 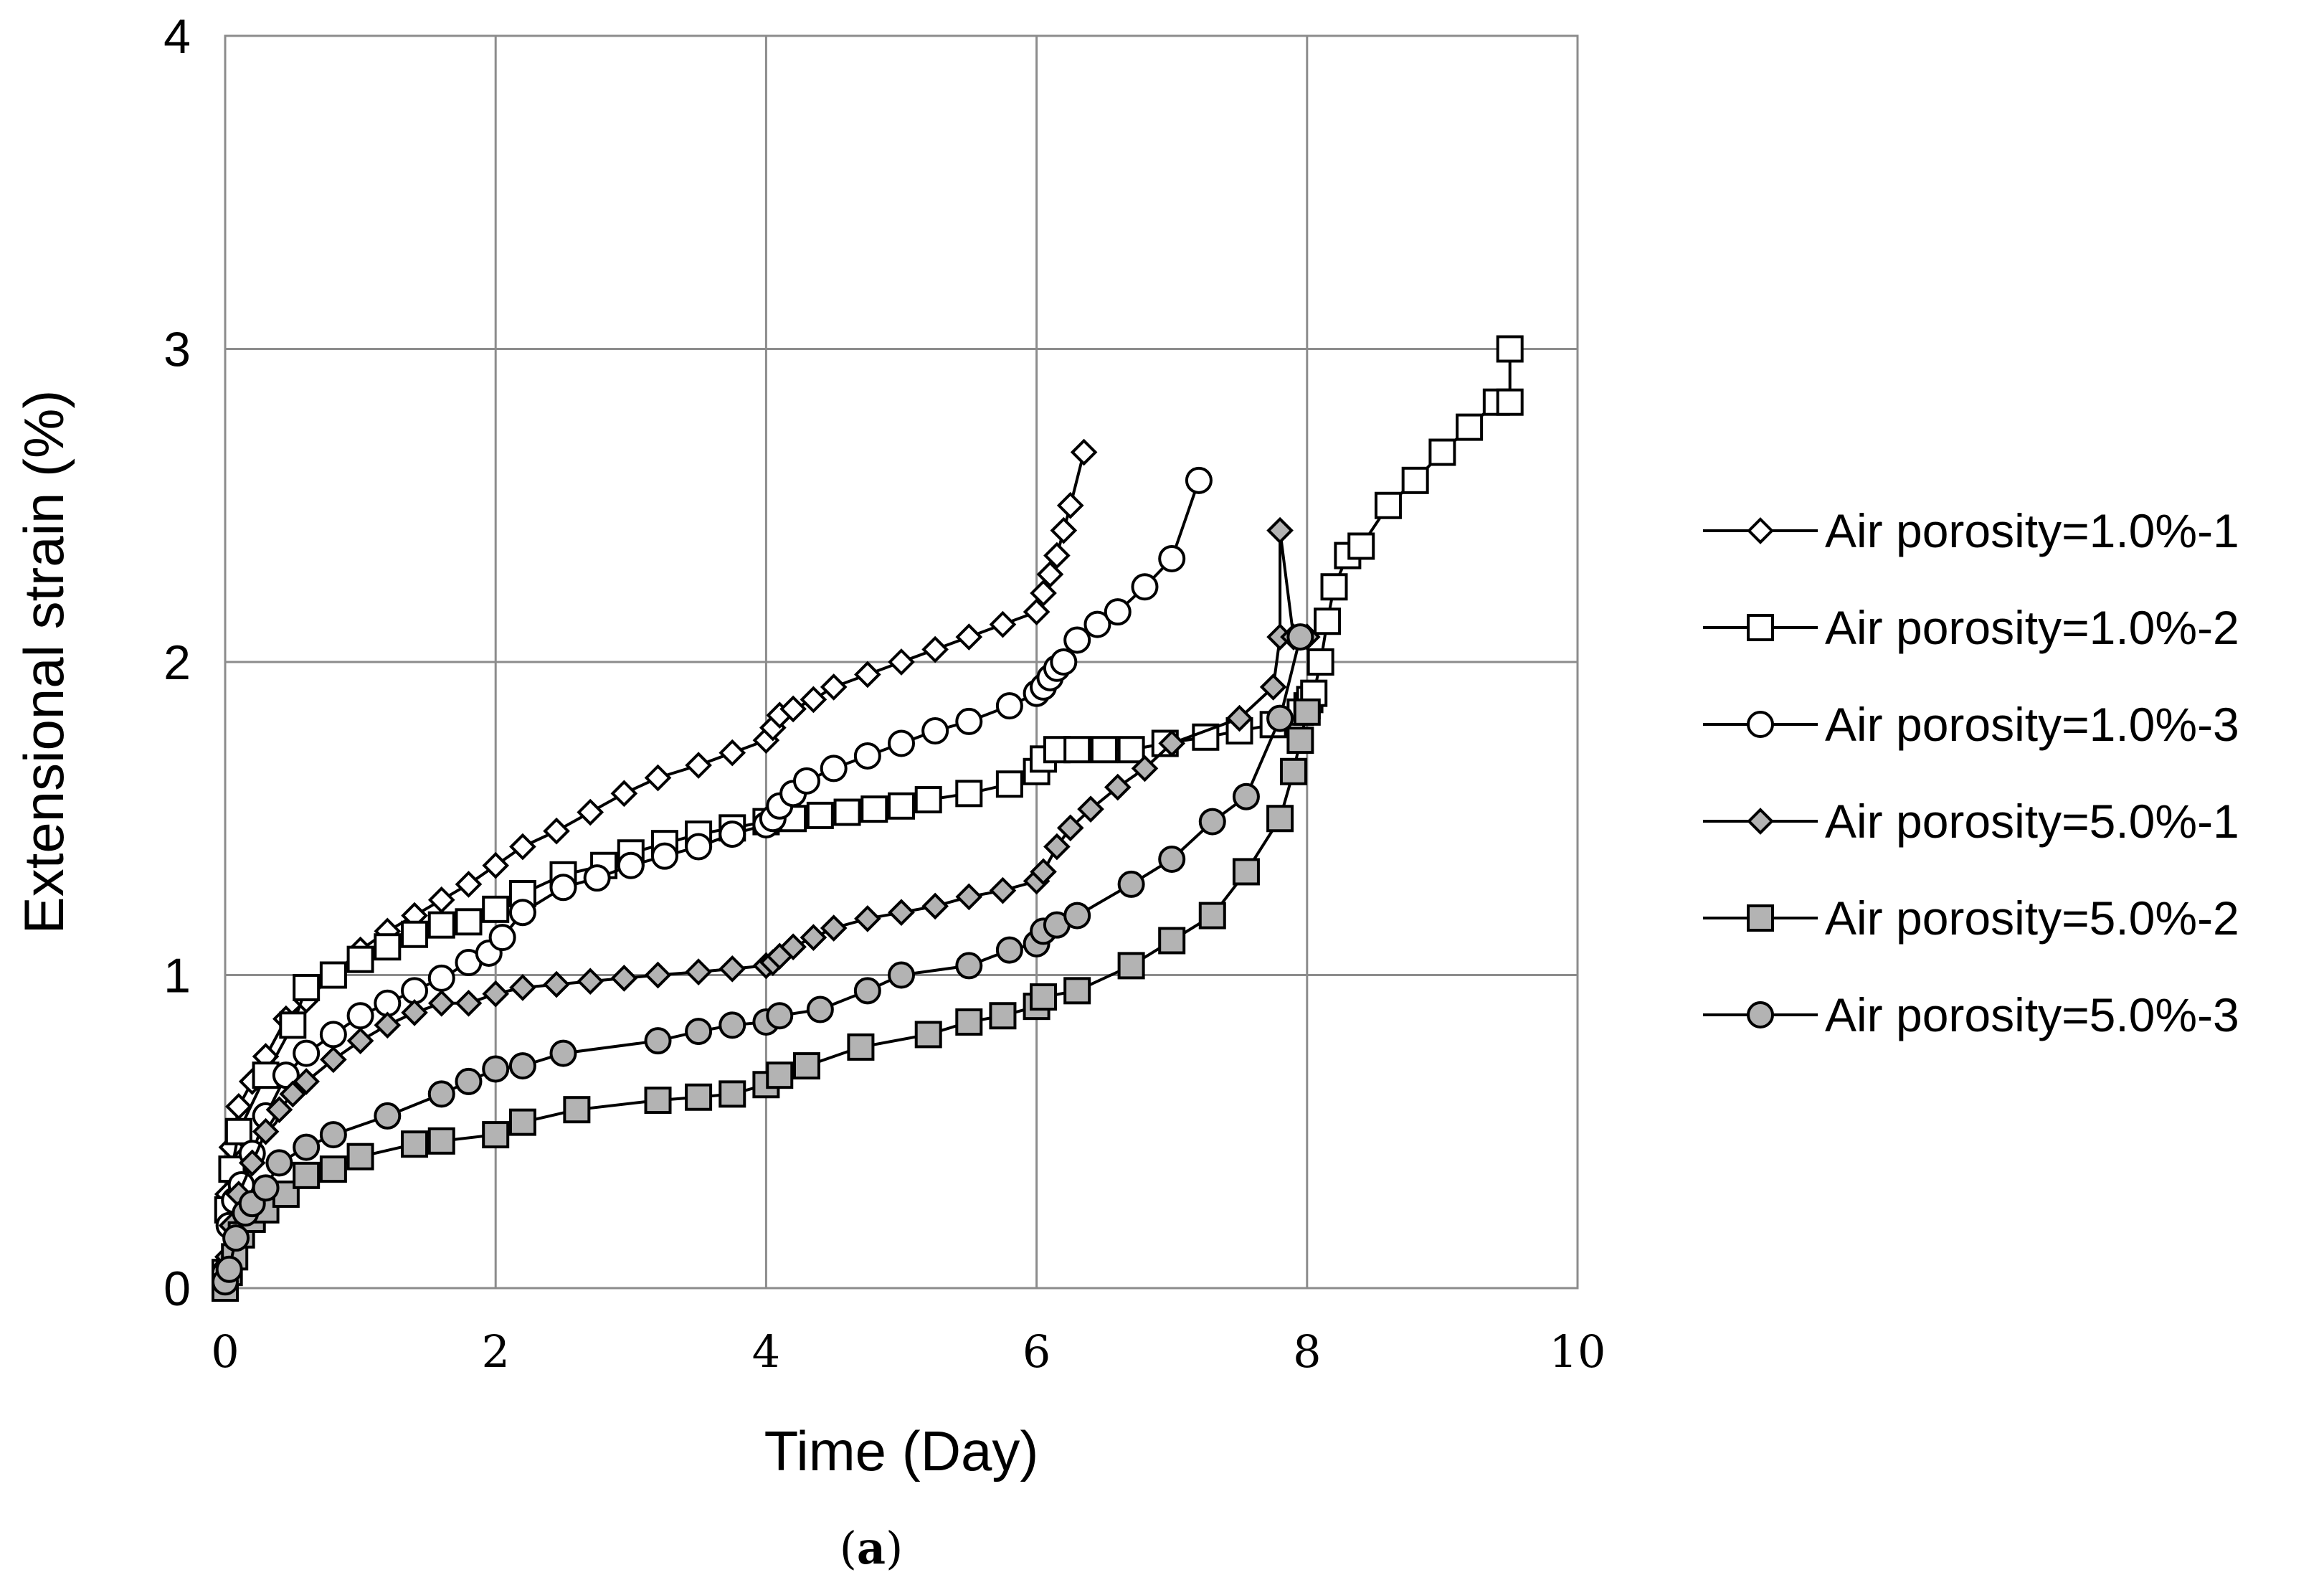 What do you see at coordinates (1307, 1351) in the screenshot?
I see `x-tick-label: 8` at bounding box center [1307, 1351].